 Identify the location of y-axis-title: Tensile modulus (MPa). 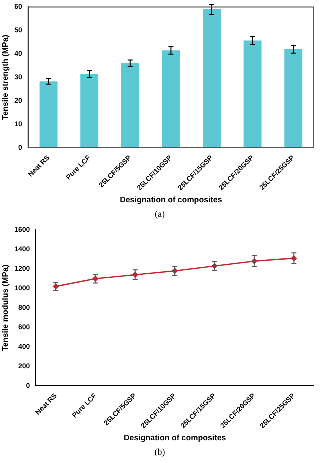
(5, 308).